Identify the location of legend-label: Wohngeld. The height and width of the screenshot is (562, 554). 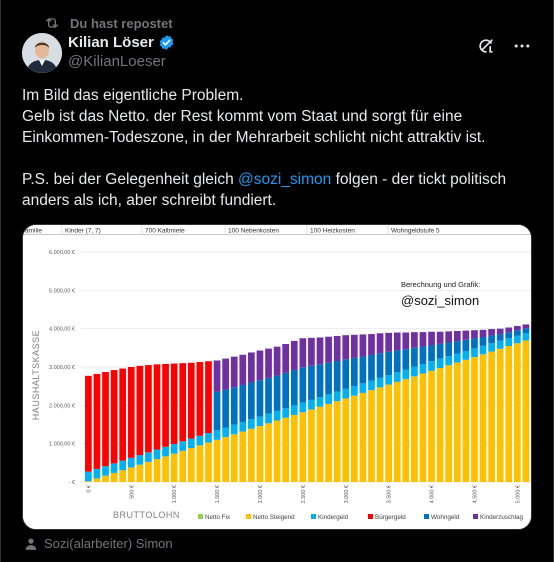
(445, 517).